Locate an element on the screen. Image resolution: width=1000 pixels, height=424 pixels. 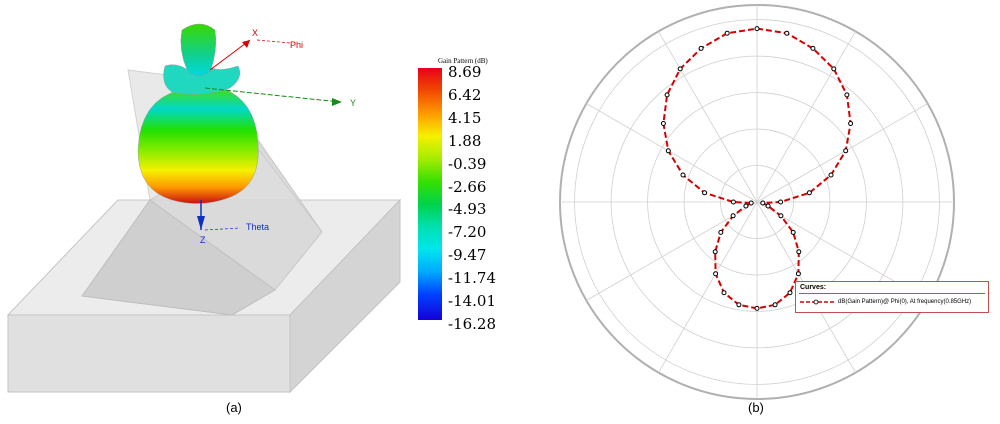
caption-a: (a) is located at coordinates (234, 407).